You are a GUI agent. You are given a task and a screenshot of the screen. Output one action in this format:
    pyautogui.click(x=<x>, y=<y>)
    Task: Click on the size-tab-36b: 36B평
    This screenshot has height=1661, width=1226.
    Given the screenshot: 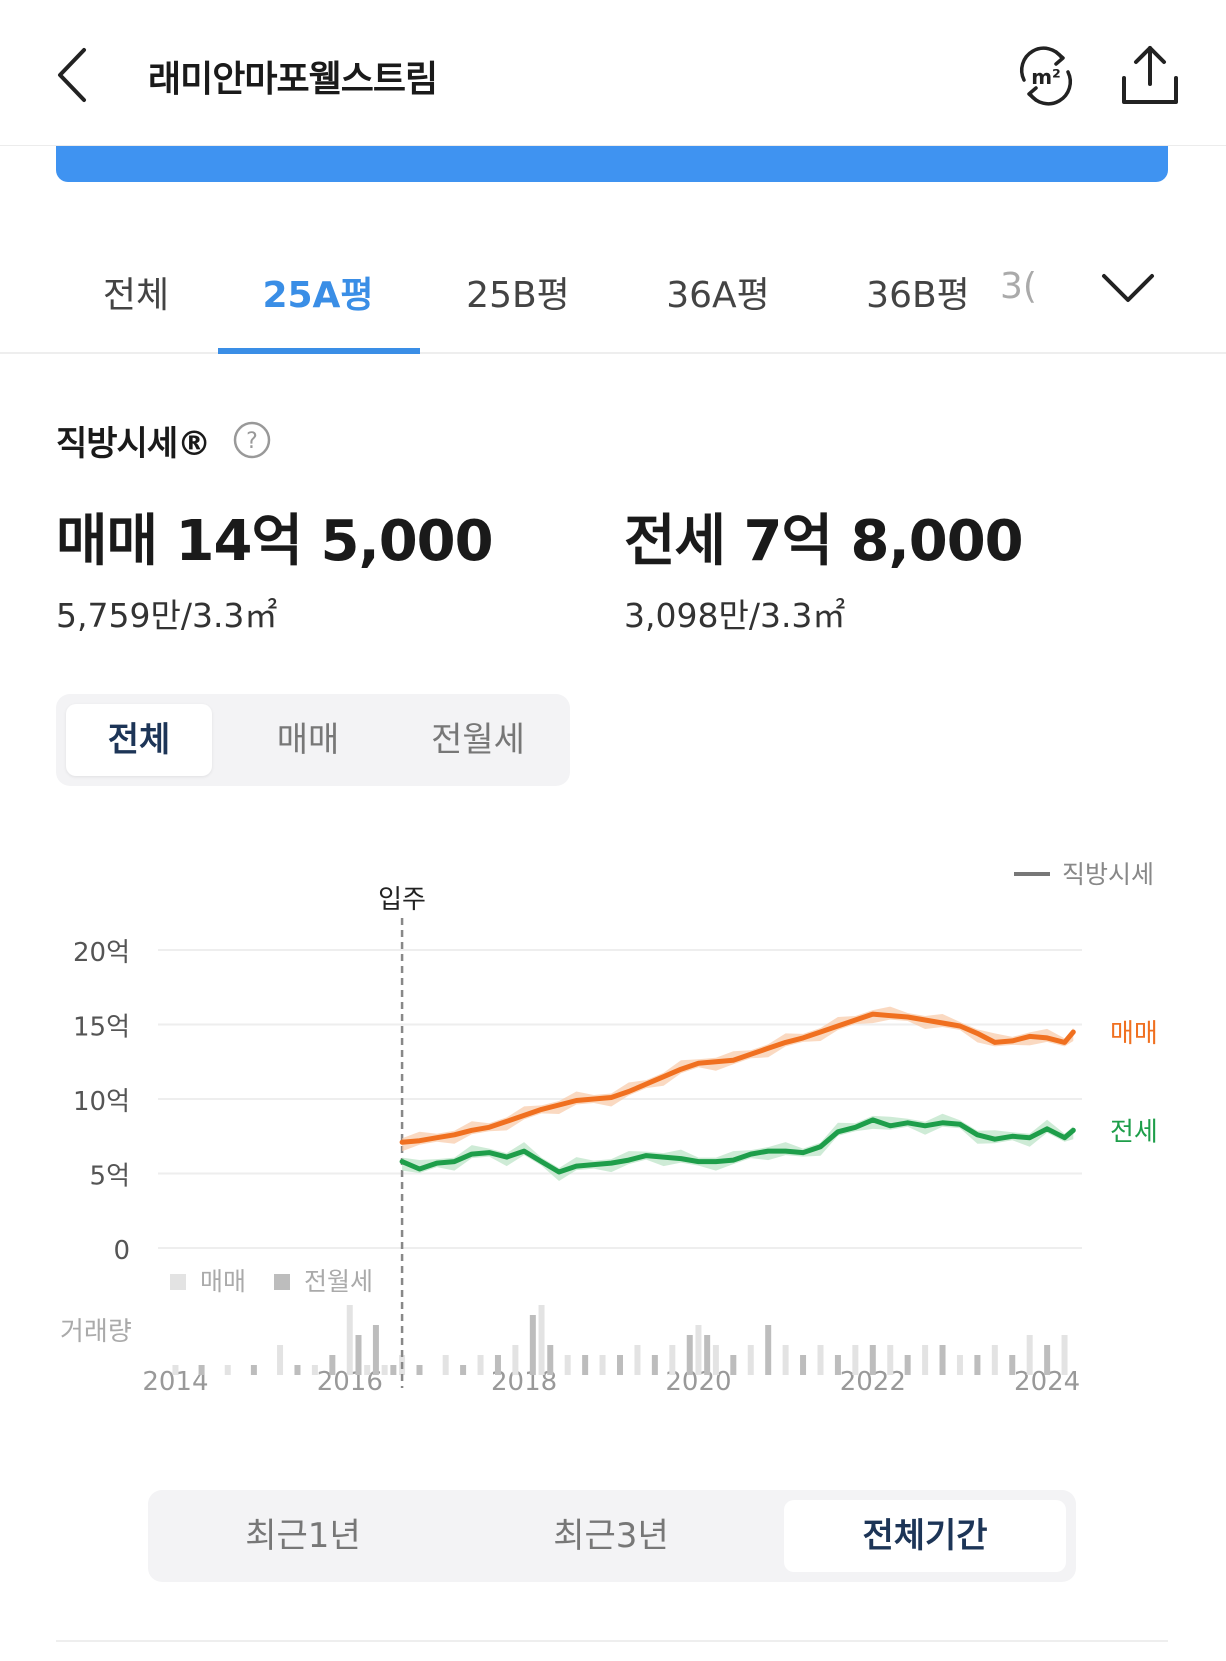 What is the action you would take?
    pyautogui.click(x=918, y=295)
    